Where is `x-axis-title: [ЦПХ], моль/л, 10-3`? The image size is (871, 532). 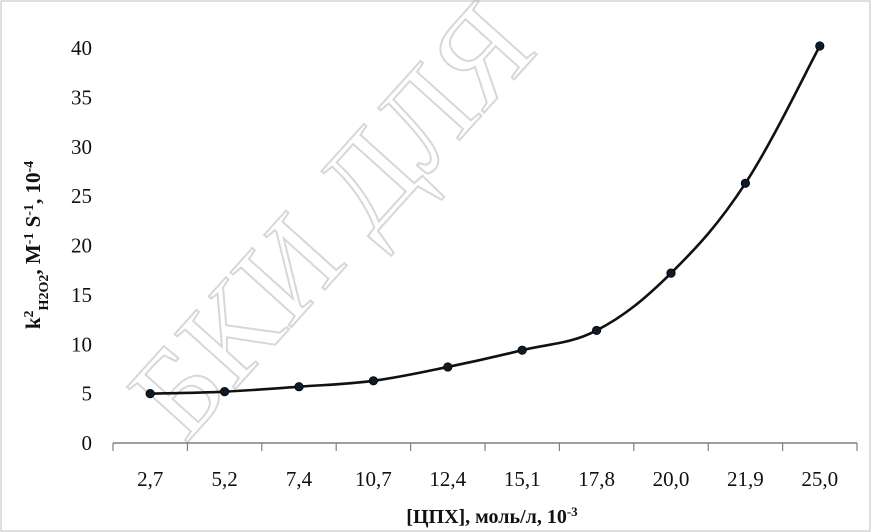
x-axis-title: [ЦПХ], моль/л, 10-3 is located at coordinates (492, 516).